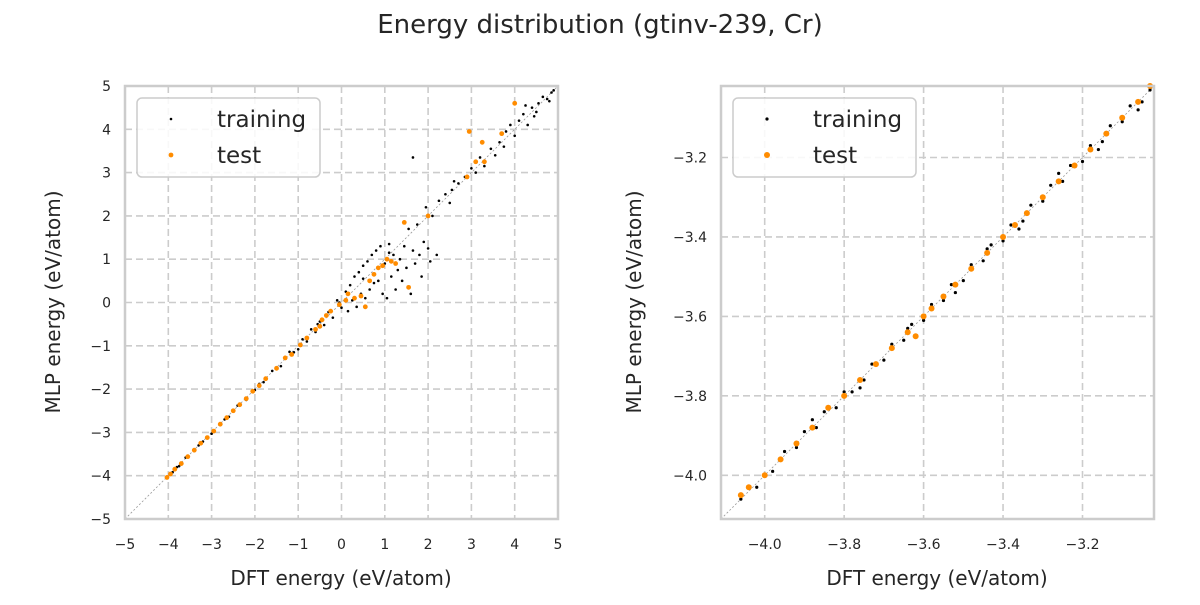 Image resolution: width=1200 pixels, height=605 pixels. I want to click on right-legend-box, so click(824, 137).